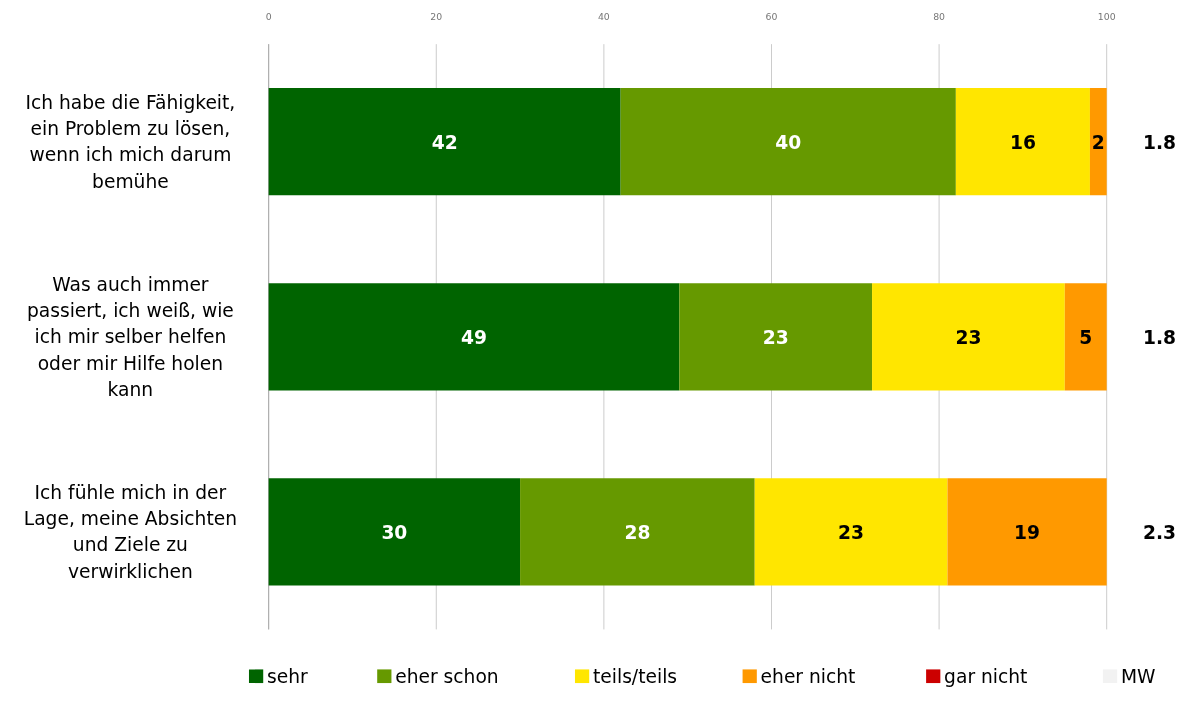  I want to click on data-label: 40, so click(788, 142).